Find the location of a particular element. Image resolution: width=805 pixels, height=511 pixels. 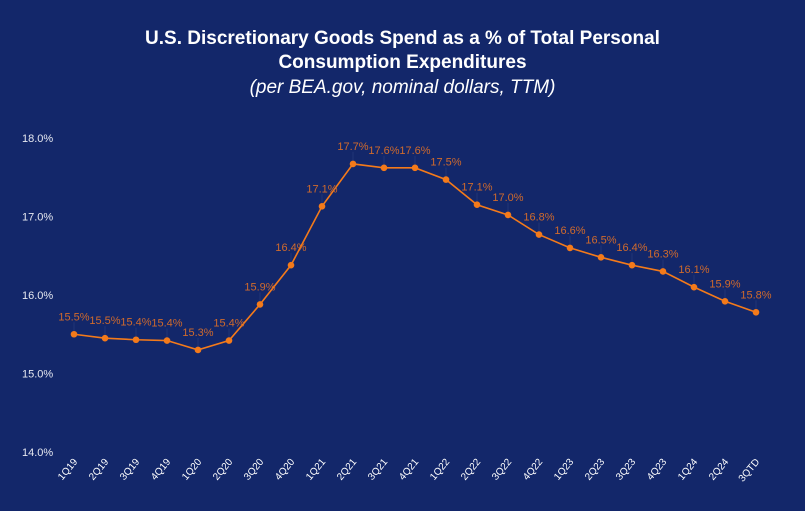

x-tick-label: 1Q21 is located at coordinates (316, 470).